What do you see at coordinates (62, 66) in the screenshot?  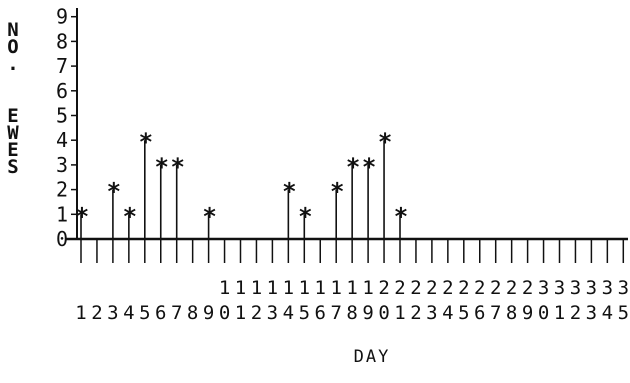 I see `y-tick-label: 7` at bounding box center [62, 66].